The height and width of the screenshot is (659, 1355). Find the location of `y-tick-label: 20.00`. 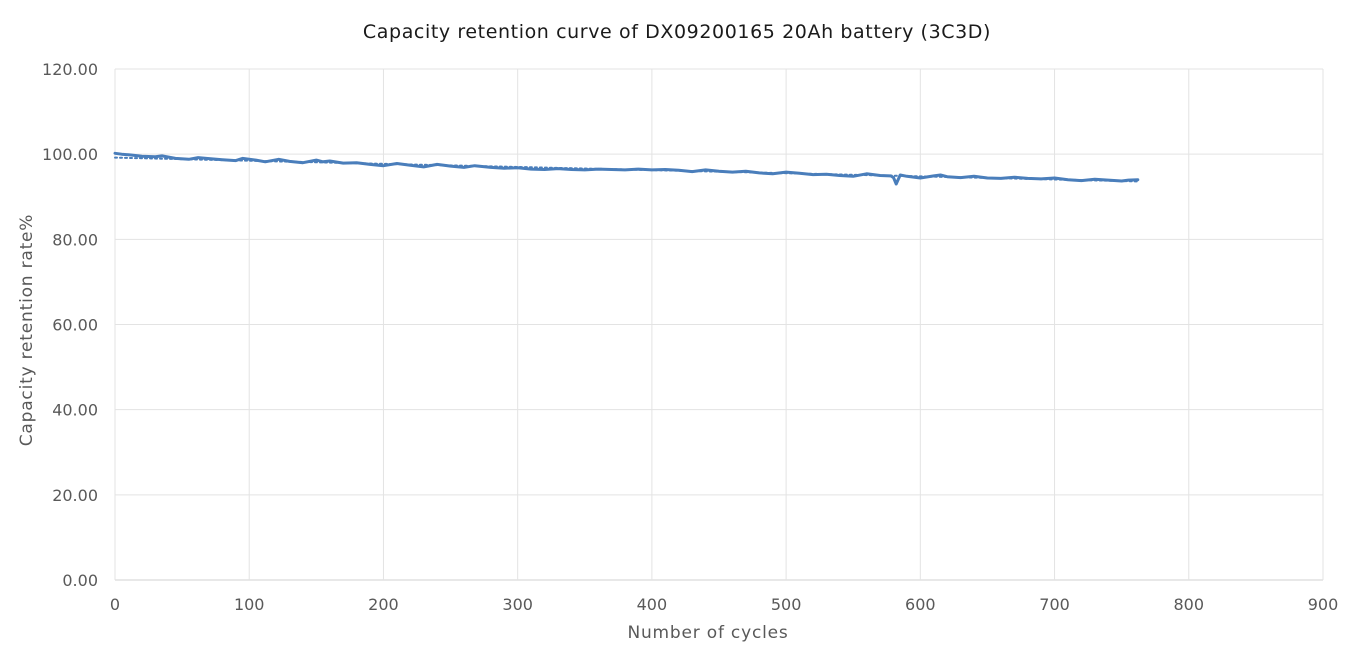

y-tick-label: 20.00 is located at coordinates (75, 495).